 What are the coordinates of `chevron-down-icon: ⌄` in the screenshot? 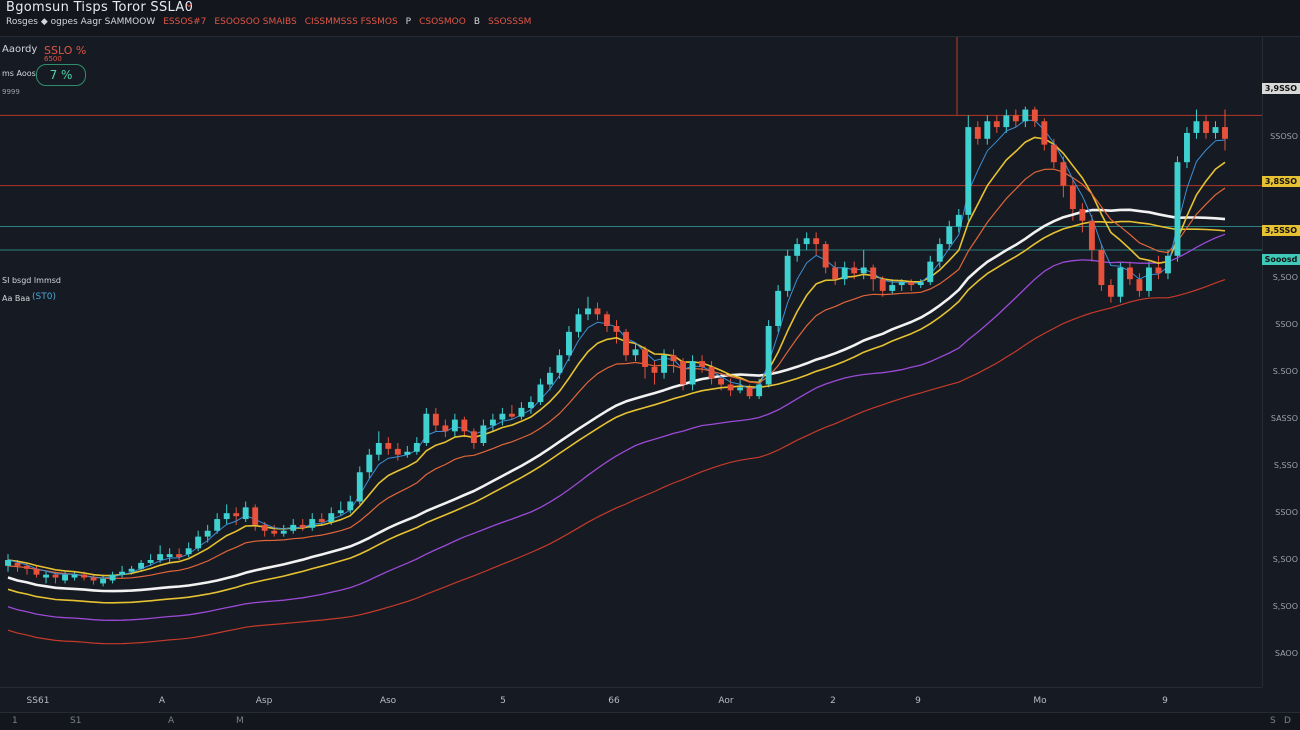 It's located at (189, 5).